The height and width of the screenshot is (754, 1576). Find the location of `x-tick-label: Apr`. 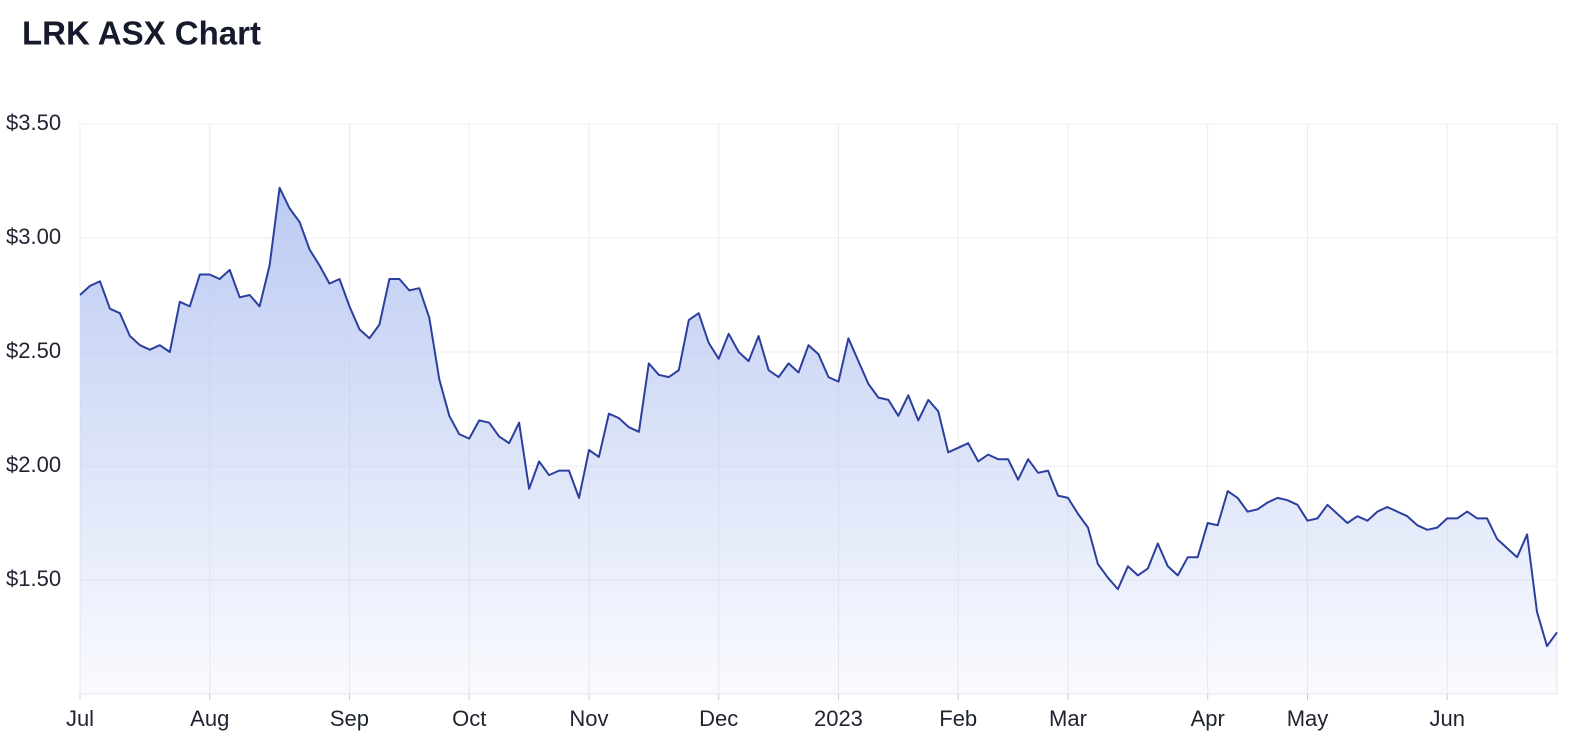

x-tick-label: Apr is located at coordinates (1208, 718).